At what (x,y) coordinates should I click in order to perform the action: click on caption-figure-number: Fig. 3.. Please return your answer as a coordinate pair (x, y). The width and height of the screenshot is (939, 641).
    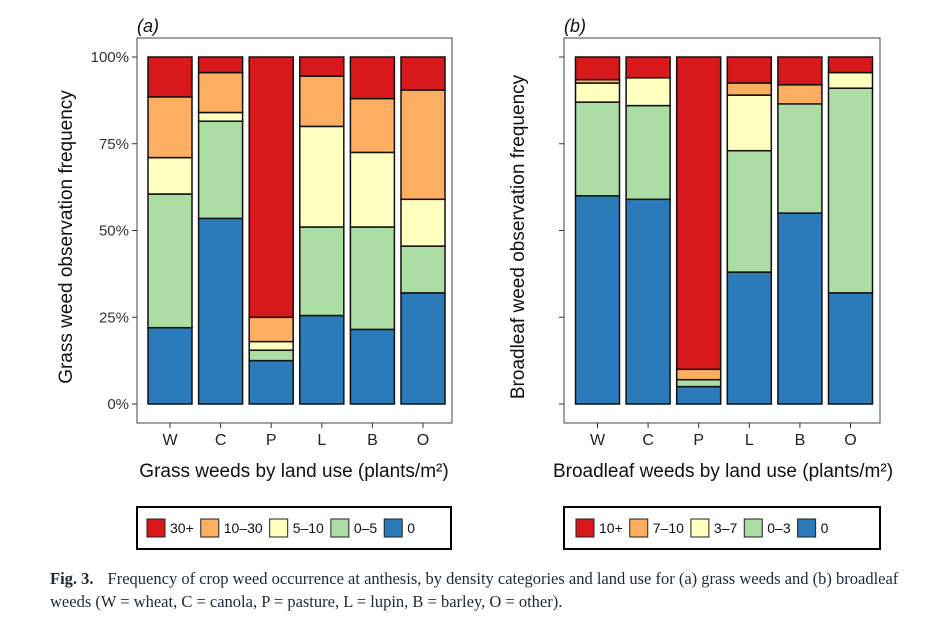
    Looking at the image, I should click on (72, 578).